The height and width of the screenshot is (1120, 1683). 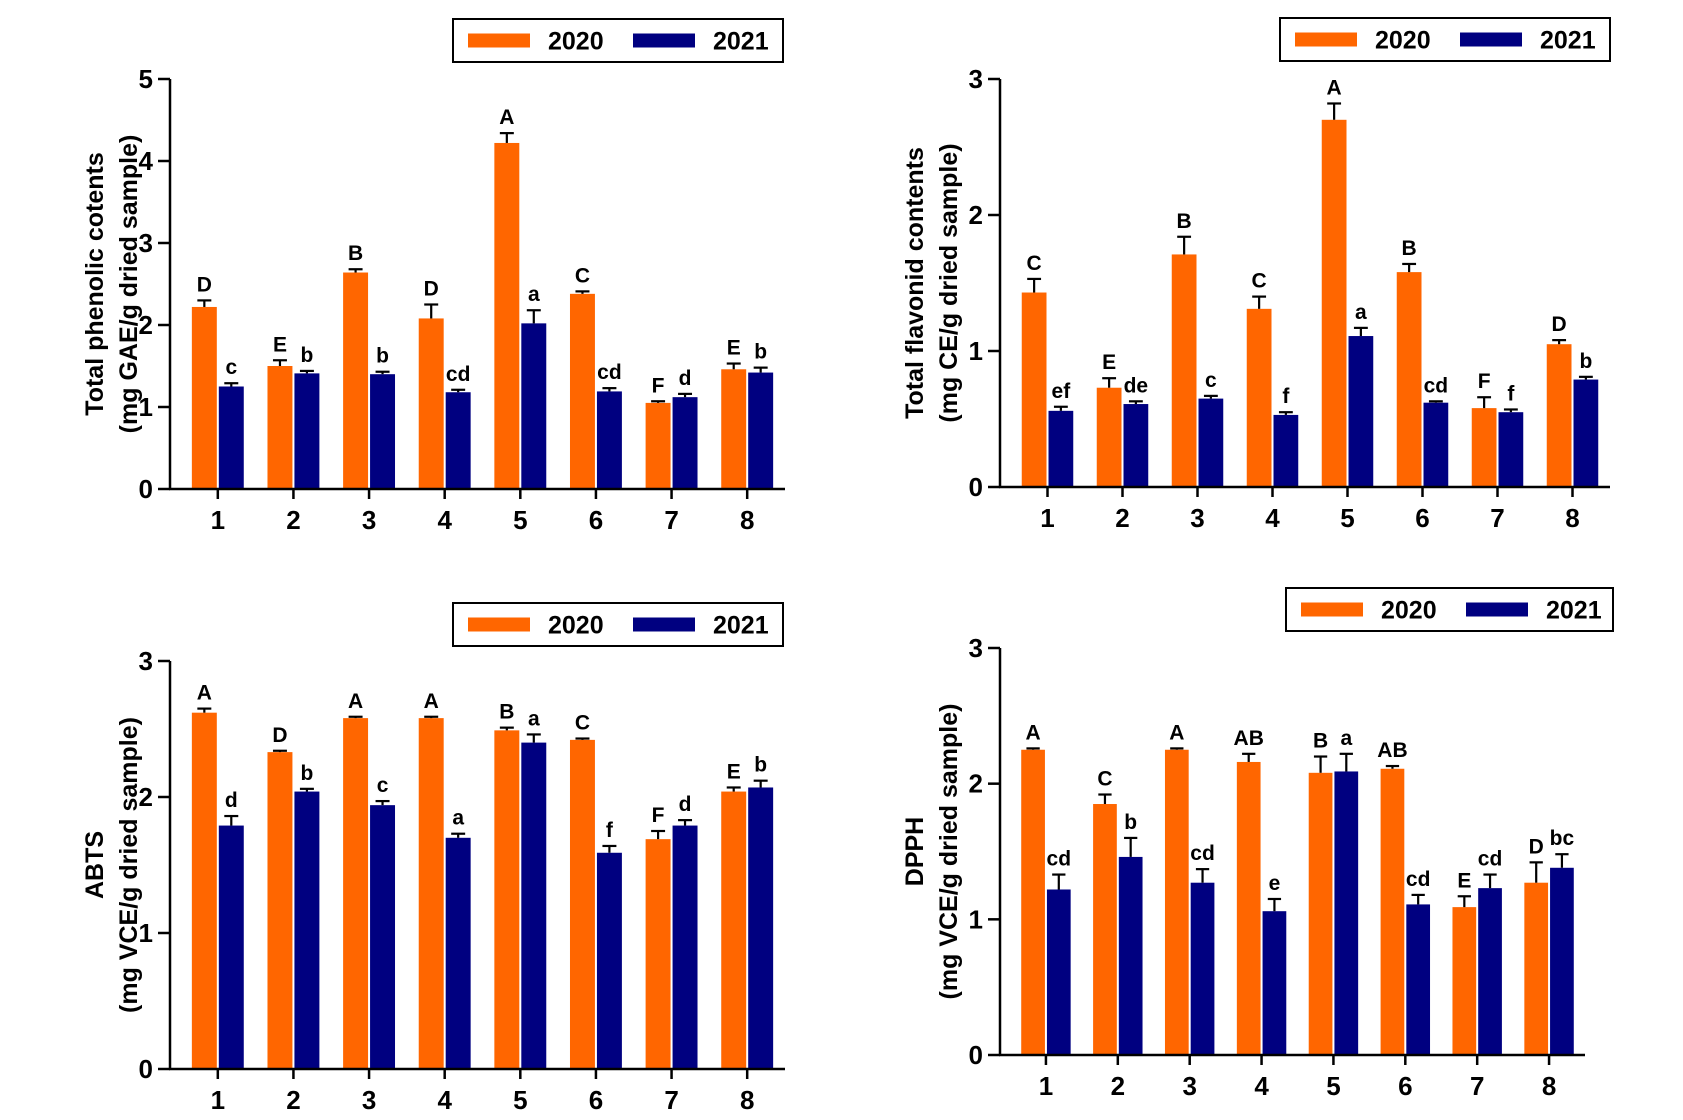 What do you see at coordinates (1259, 281) in the screenshot?
I see `significance-label: C` at bounding box center [1259, 281].